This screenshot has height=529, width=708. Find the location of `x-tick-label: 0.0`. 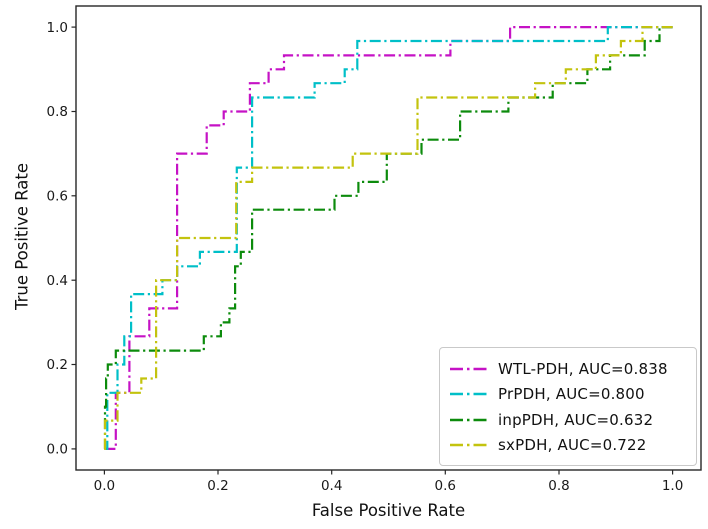

x-tick-label: 0.0 is located at coordinates (104, 486).